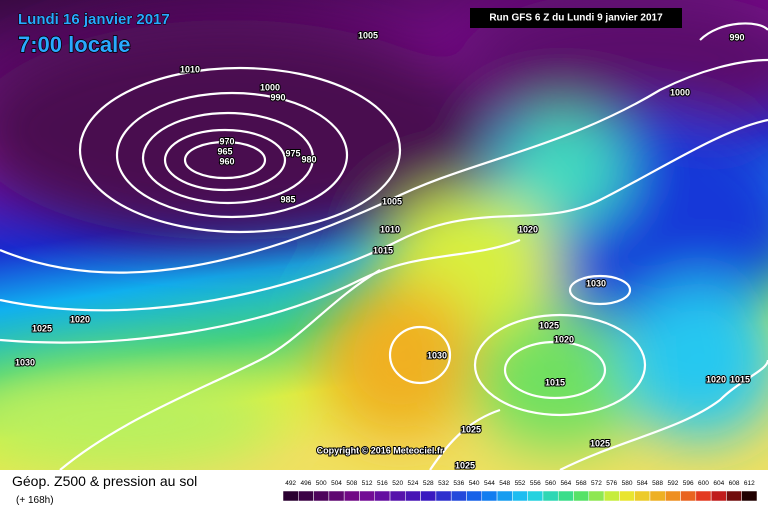 Image resolution: width=768 pixels, height=512 pixels. What do you see at coordinates (292, 153) in the screenshot?
I see `isobar-label: 975` at bounding box center [292, 153].